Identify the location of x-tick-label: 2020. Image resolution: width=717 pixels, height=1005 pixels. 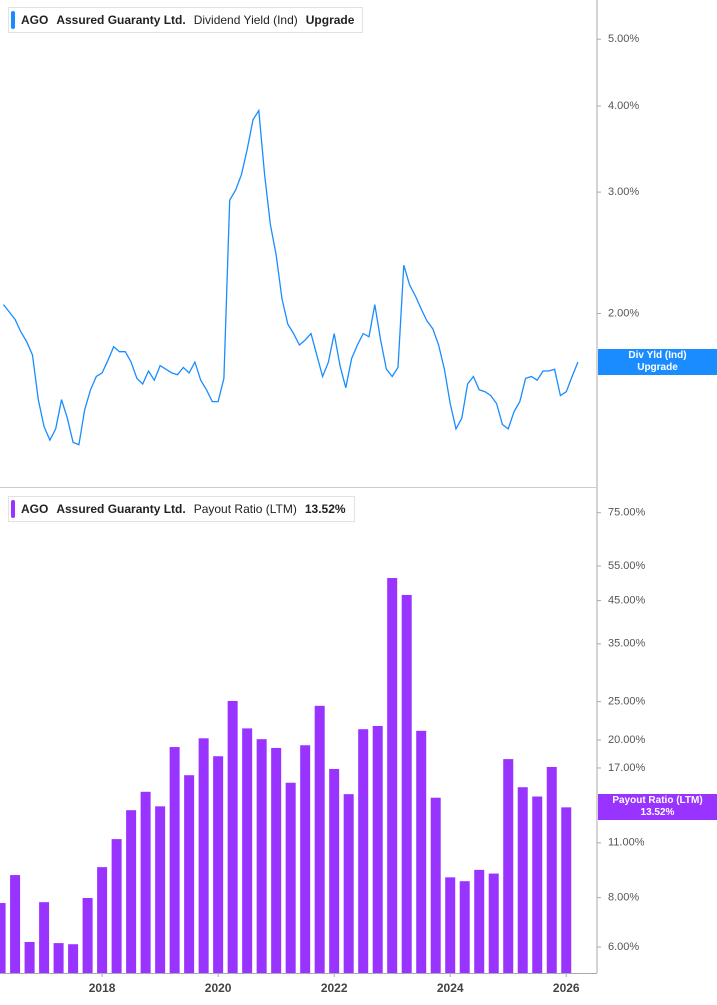
(218, 988).